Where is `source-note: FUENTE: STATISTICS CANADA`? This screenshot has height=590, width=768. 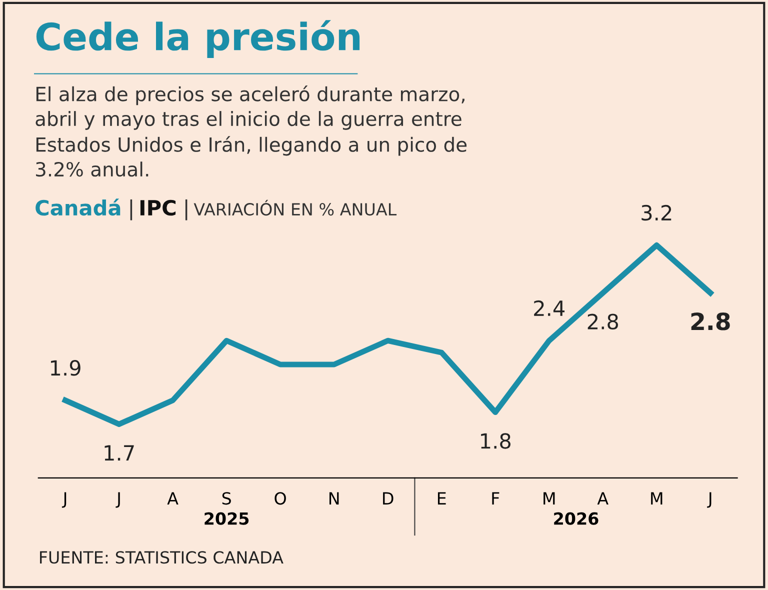 source-note: FUENTE: STATISTICS CANADA is located at coordinates (162, 557).